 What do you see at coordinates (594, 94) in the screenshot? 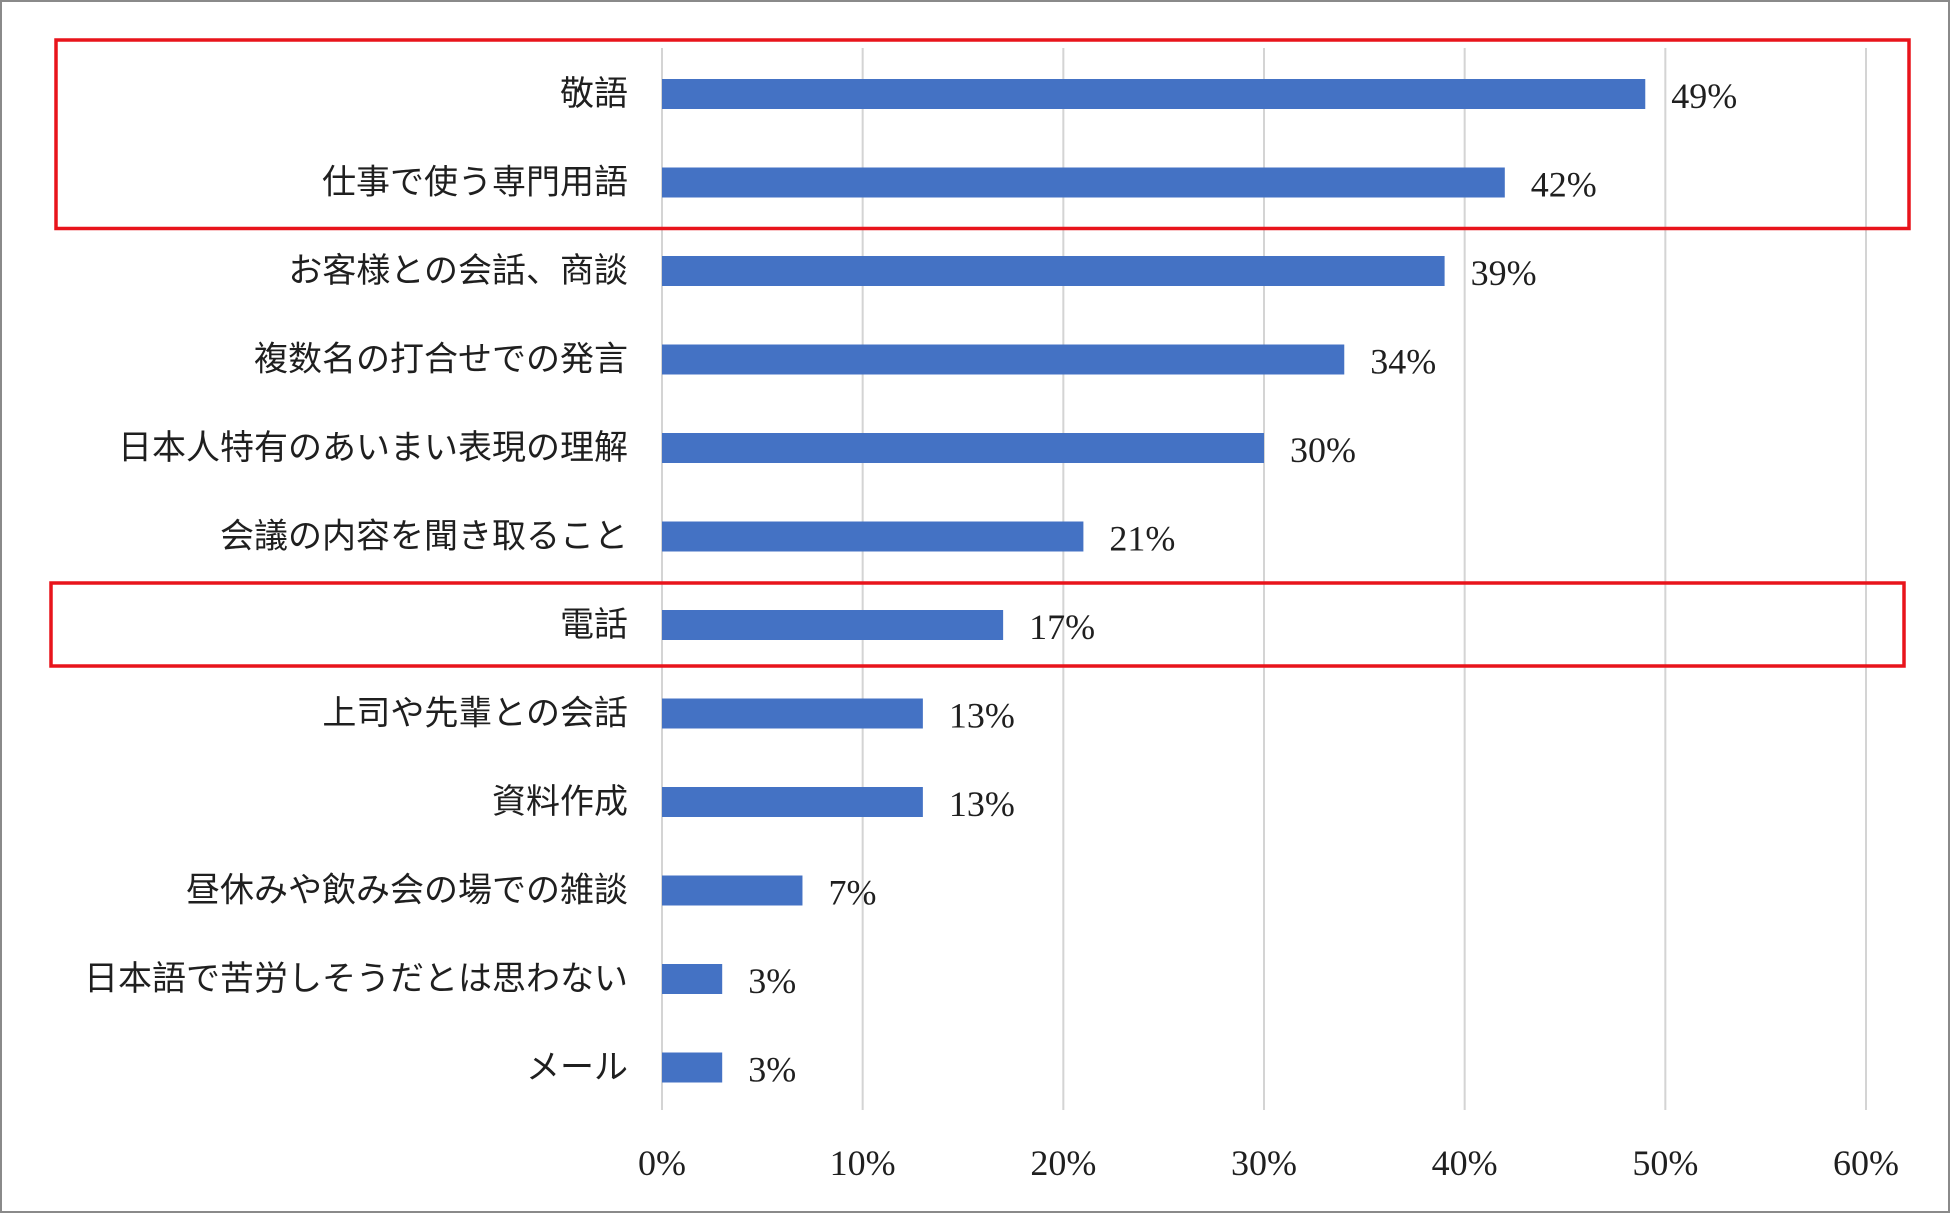
I see `category-label-0: 敬語` at bounding box center [594, 94].